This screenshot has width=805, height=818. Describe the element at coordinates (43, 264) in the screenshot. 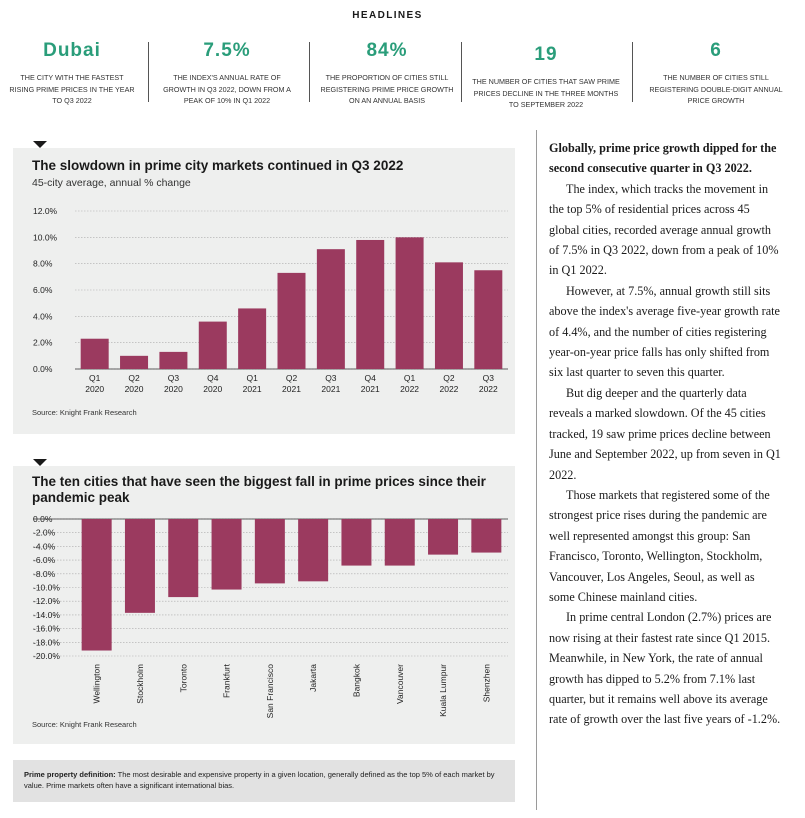

I see `y-tick-label: 8.0%` at that location.